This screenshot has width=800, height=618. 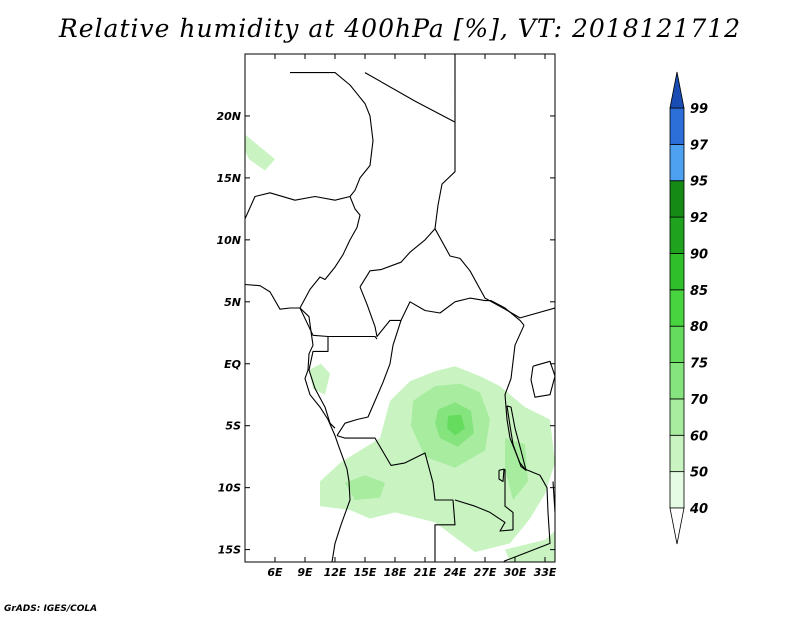 I want to click on lon-tick-label: 12E, so click(x=335, y=572).